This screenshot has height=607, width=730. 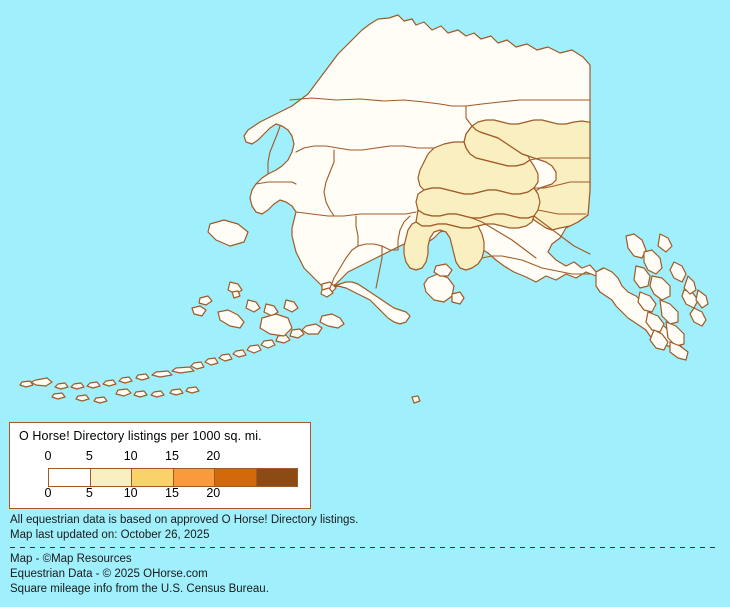 What do you see at coordinates (424, 193) in the screenshot?
I see `borough-boundaries` at bounding box center [424, 193].